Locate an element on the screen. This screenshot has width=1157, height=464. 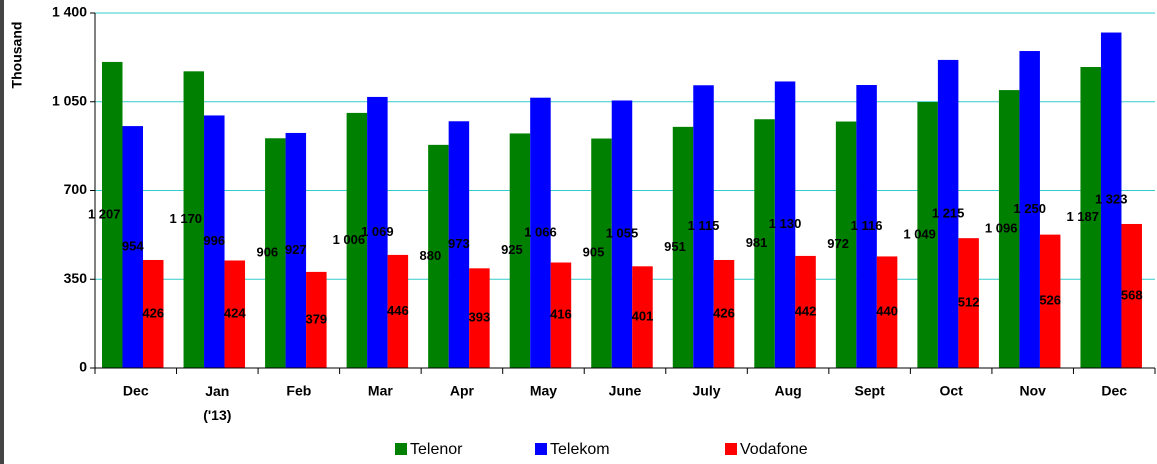
data-label: 1 170 is located at coordinates (186, 218).